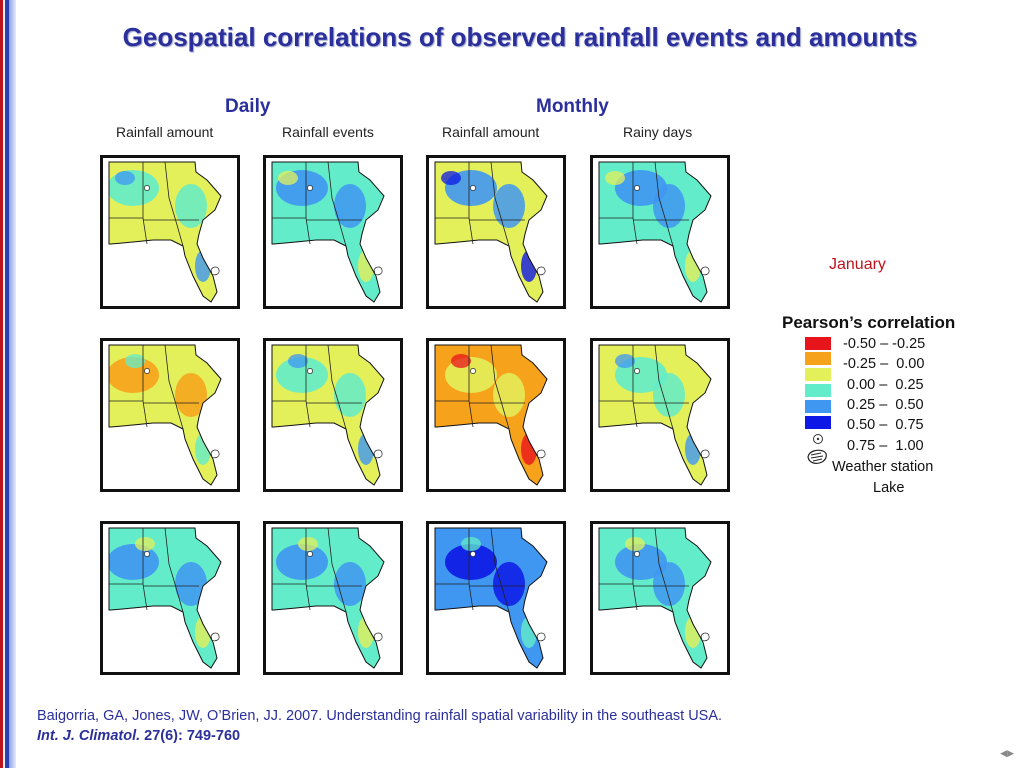  What do you see at coordinates (165, 132) in the screenshot?
I see `column-label-daily-amount: Rainfall amount` at bounding box center [165, 132].